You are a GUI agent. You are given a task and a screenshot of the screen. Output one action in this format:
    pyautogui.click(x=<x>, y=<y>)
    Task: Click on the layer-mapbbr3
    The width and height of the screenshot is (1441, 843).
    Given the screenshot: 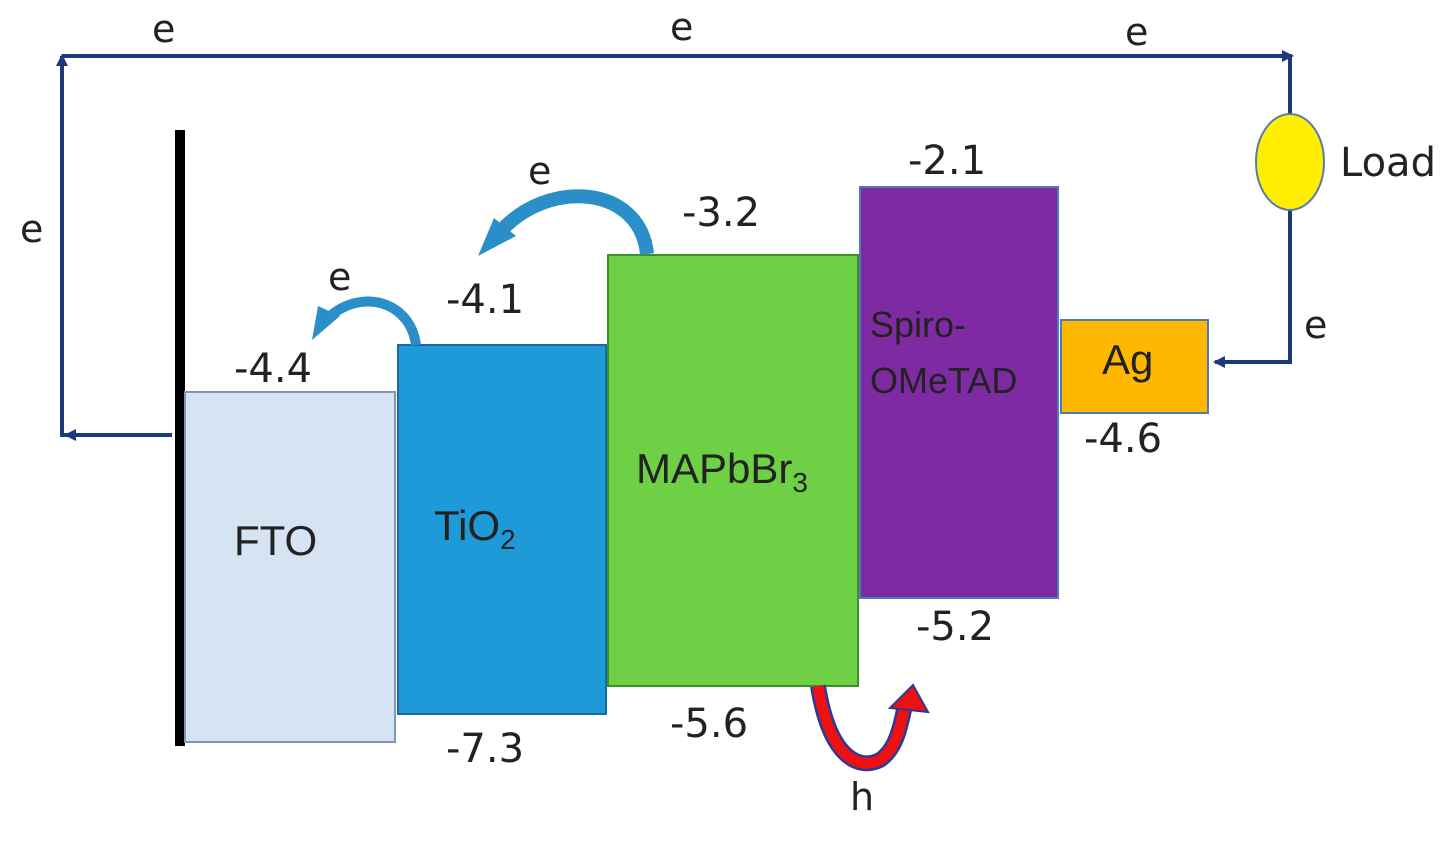 What is the action you would take?
    pyautogui.click(x=733, y=470)
    